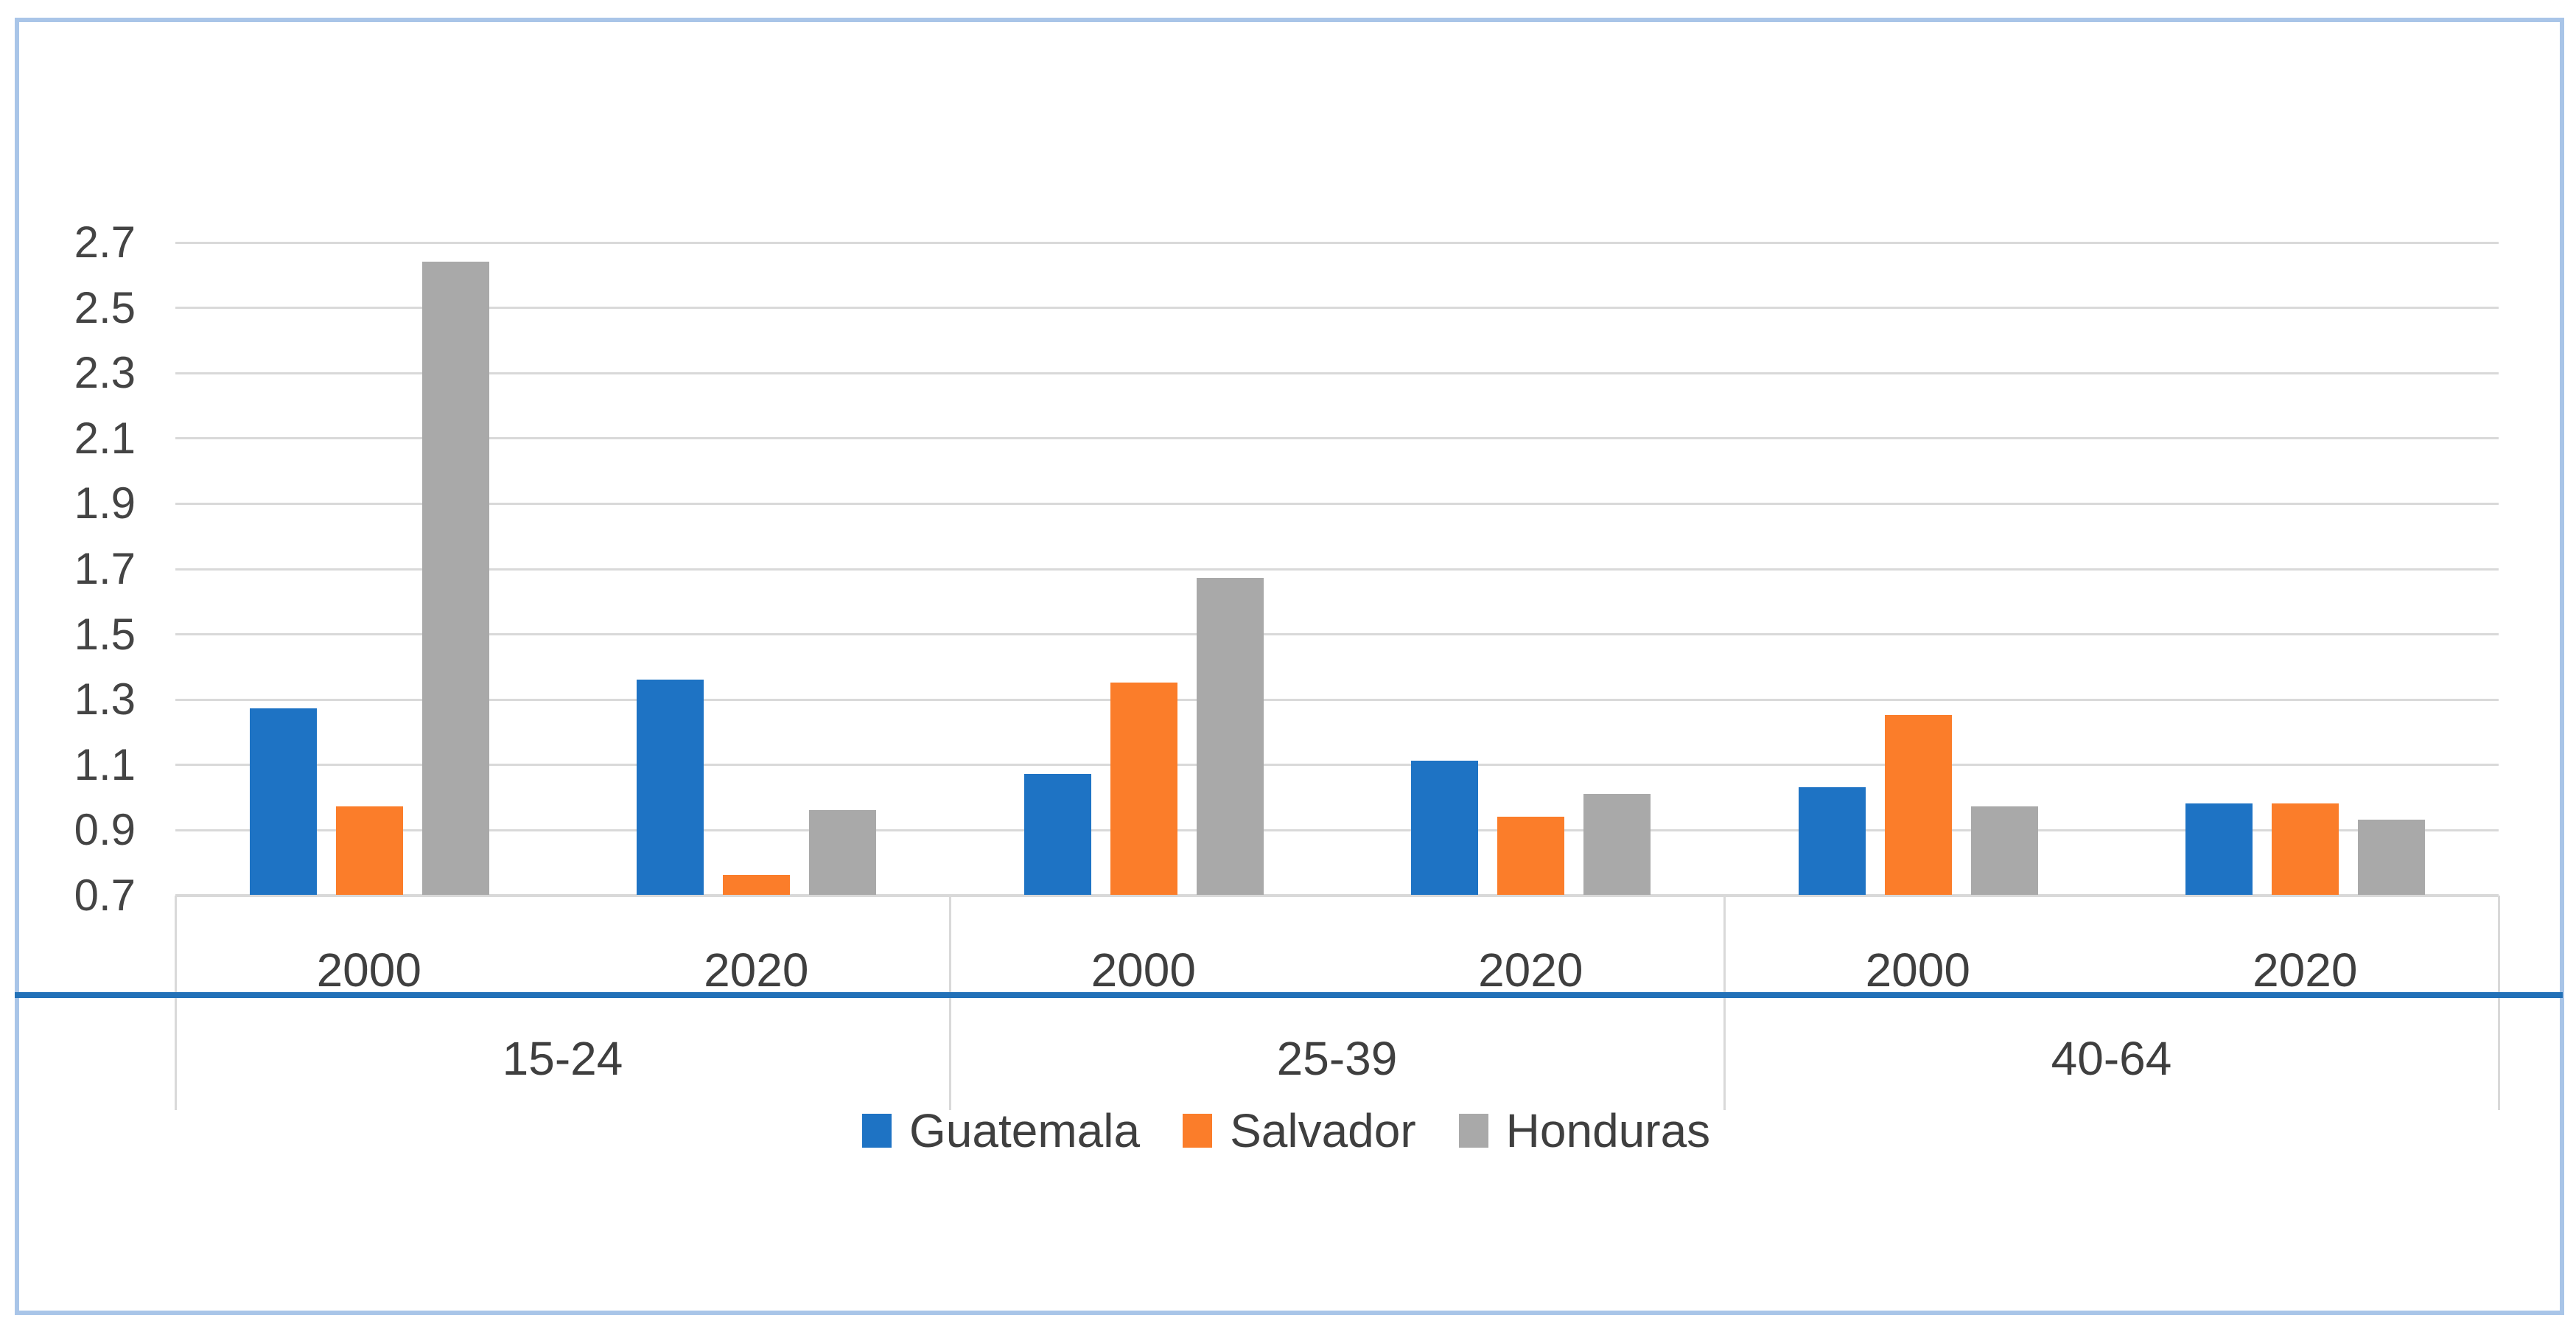  Describe the element at coordinates (455, 578) in the screenshot. I see `bar-honduras-15-24-2000` at that location.